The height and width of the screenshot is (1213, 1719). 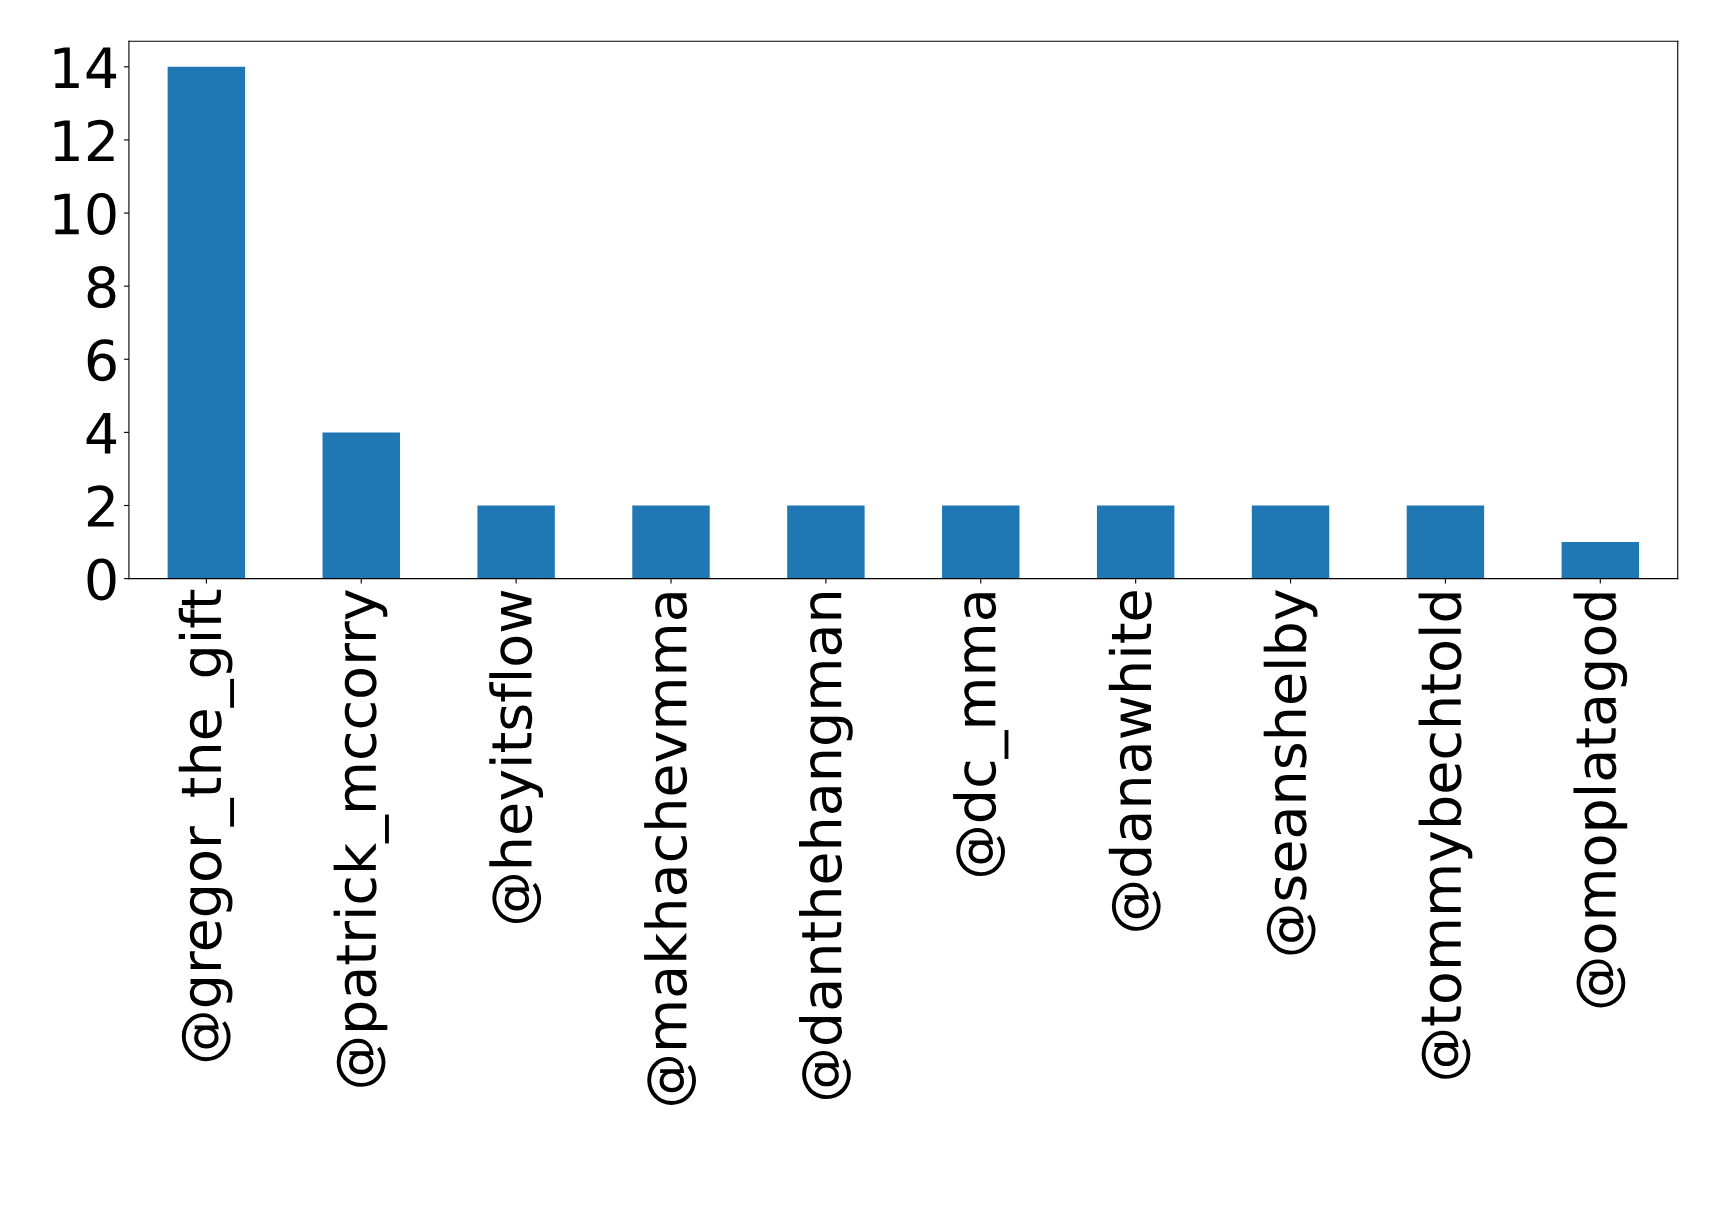 I want to click on x-tick-label: @tommybechtold, so click(x=1445, y=836).